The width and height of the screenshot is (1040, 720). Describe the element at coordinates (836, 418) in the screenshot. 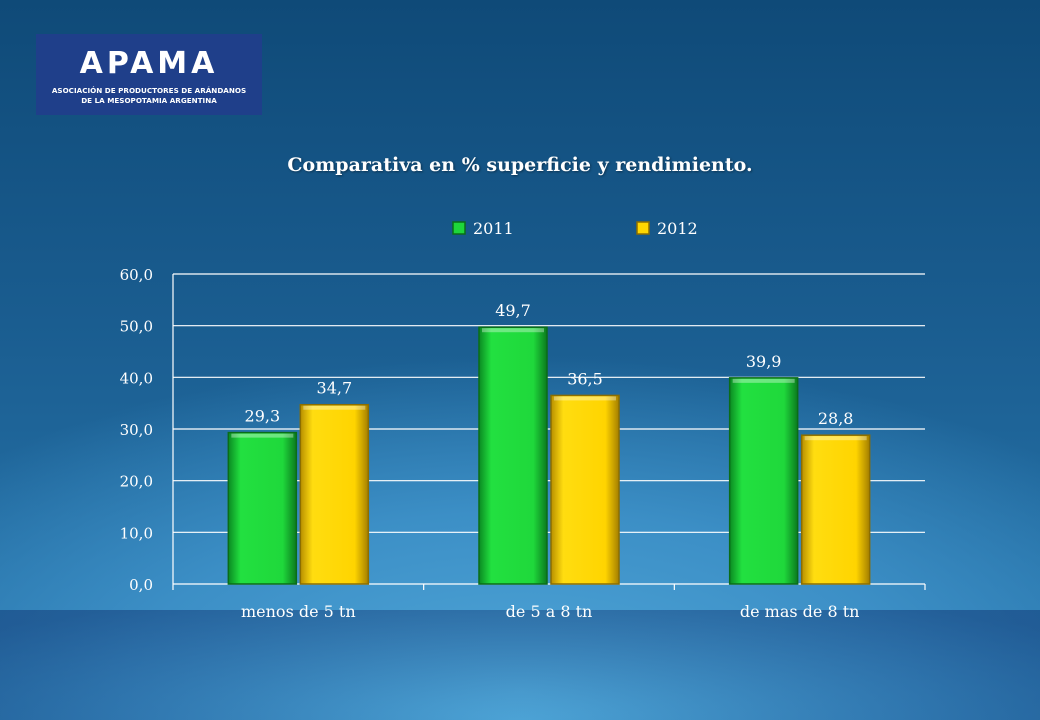

I see `data-label: 28,8` at that location.